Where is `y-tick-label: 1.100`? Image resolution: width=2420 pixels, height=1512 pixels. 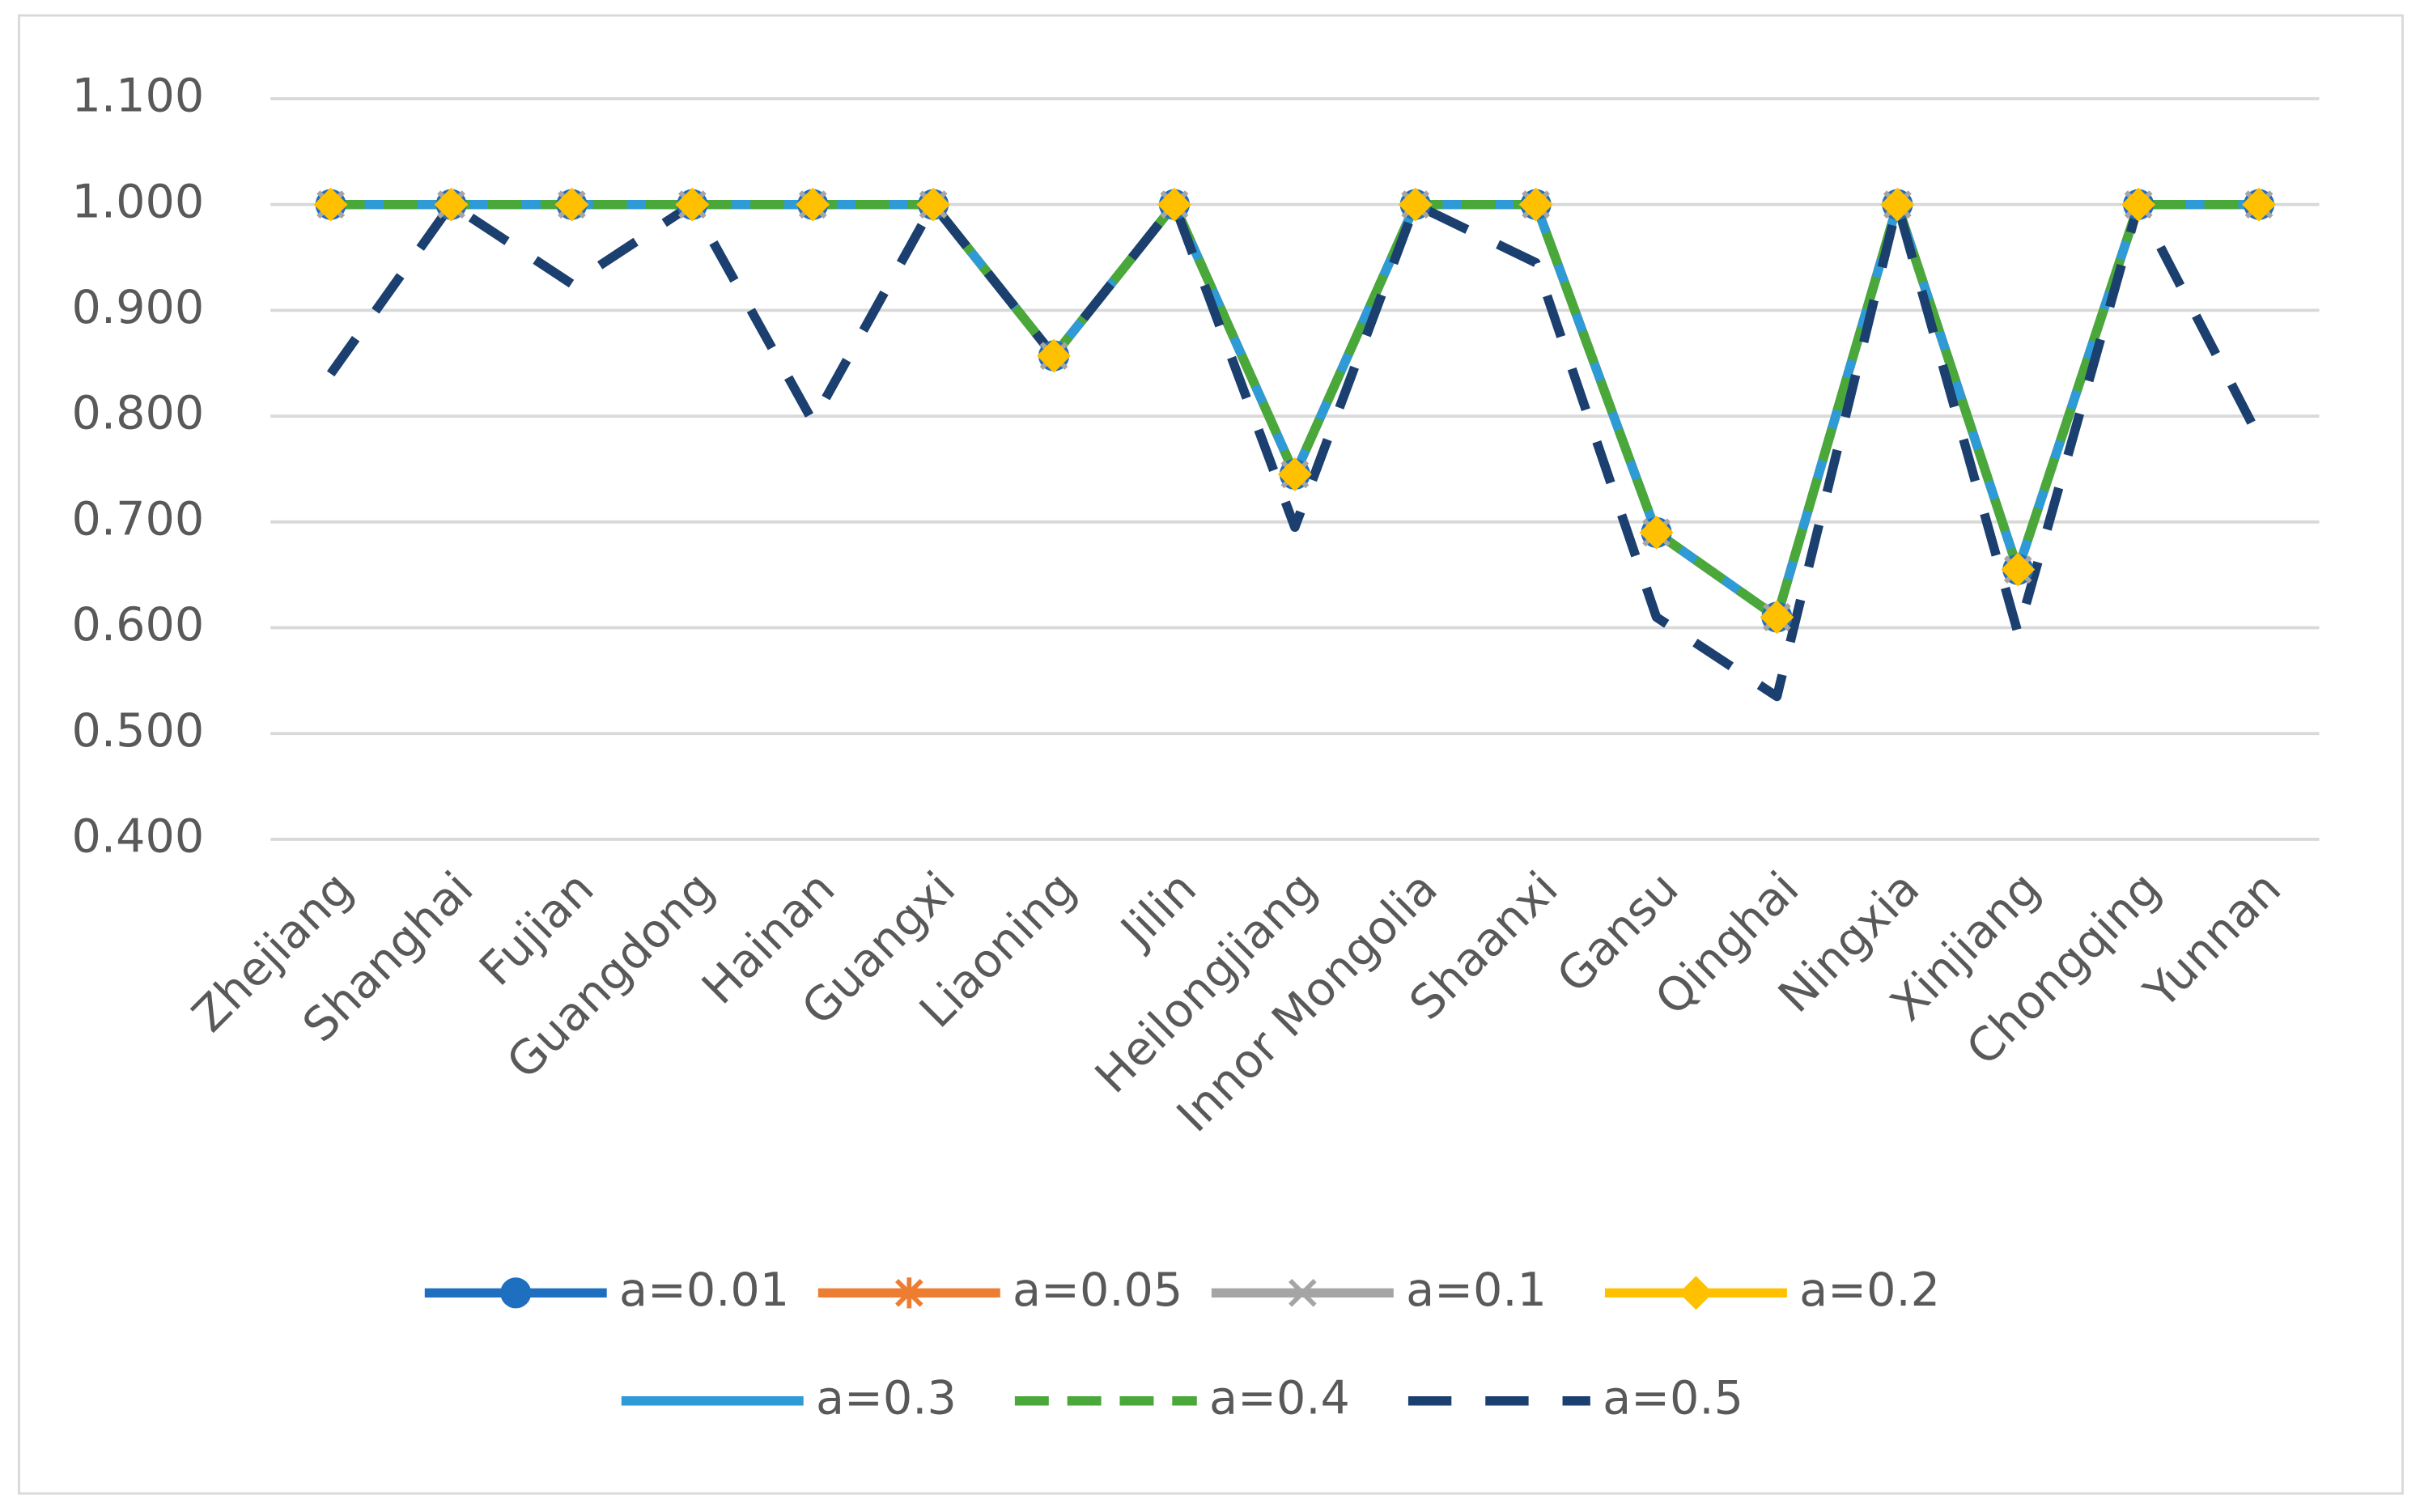
y-tick-label: 1.100 is located at coordinates (138, 96).